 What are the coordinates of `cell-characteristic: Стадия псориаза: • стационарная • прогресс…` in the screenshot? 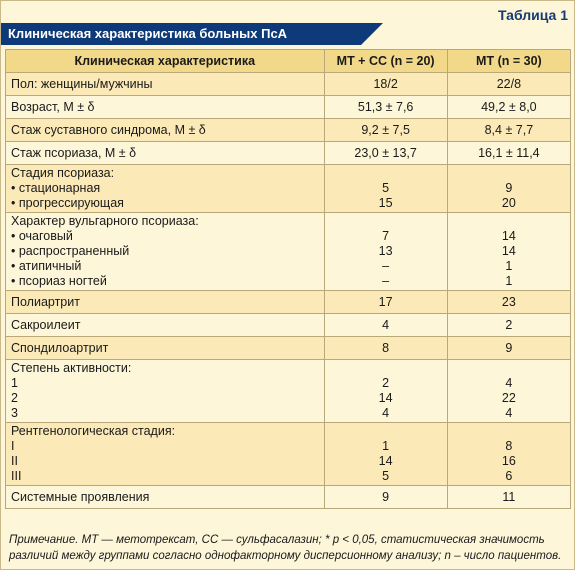 It's located at (165, 188).